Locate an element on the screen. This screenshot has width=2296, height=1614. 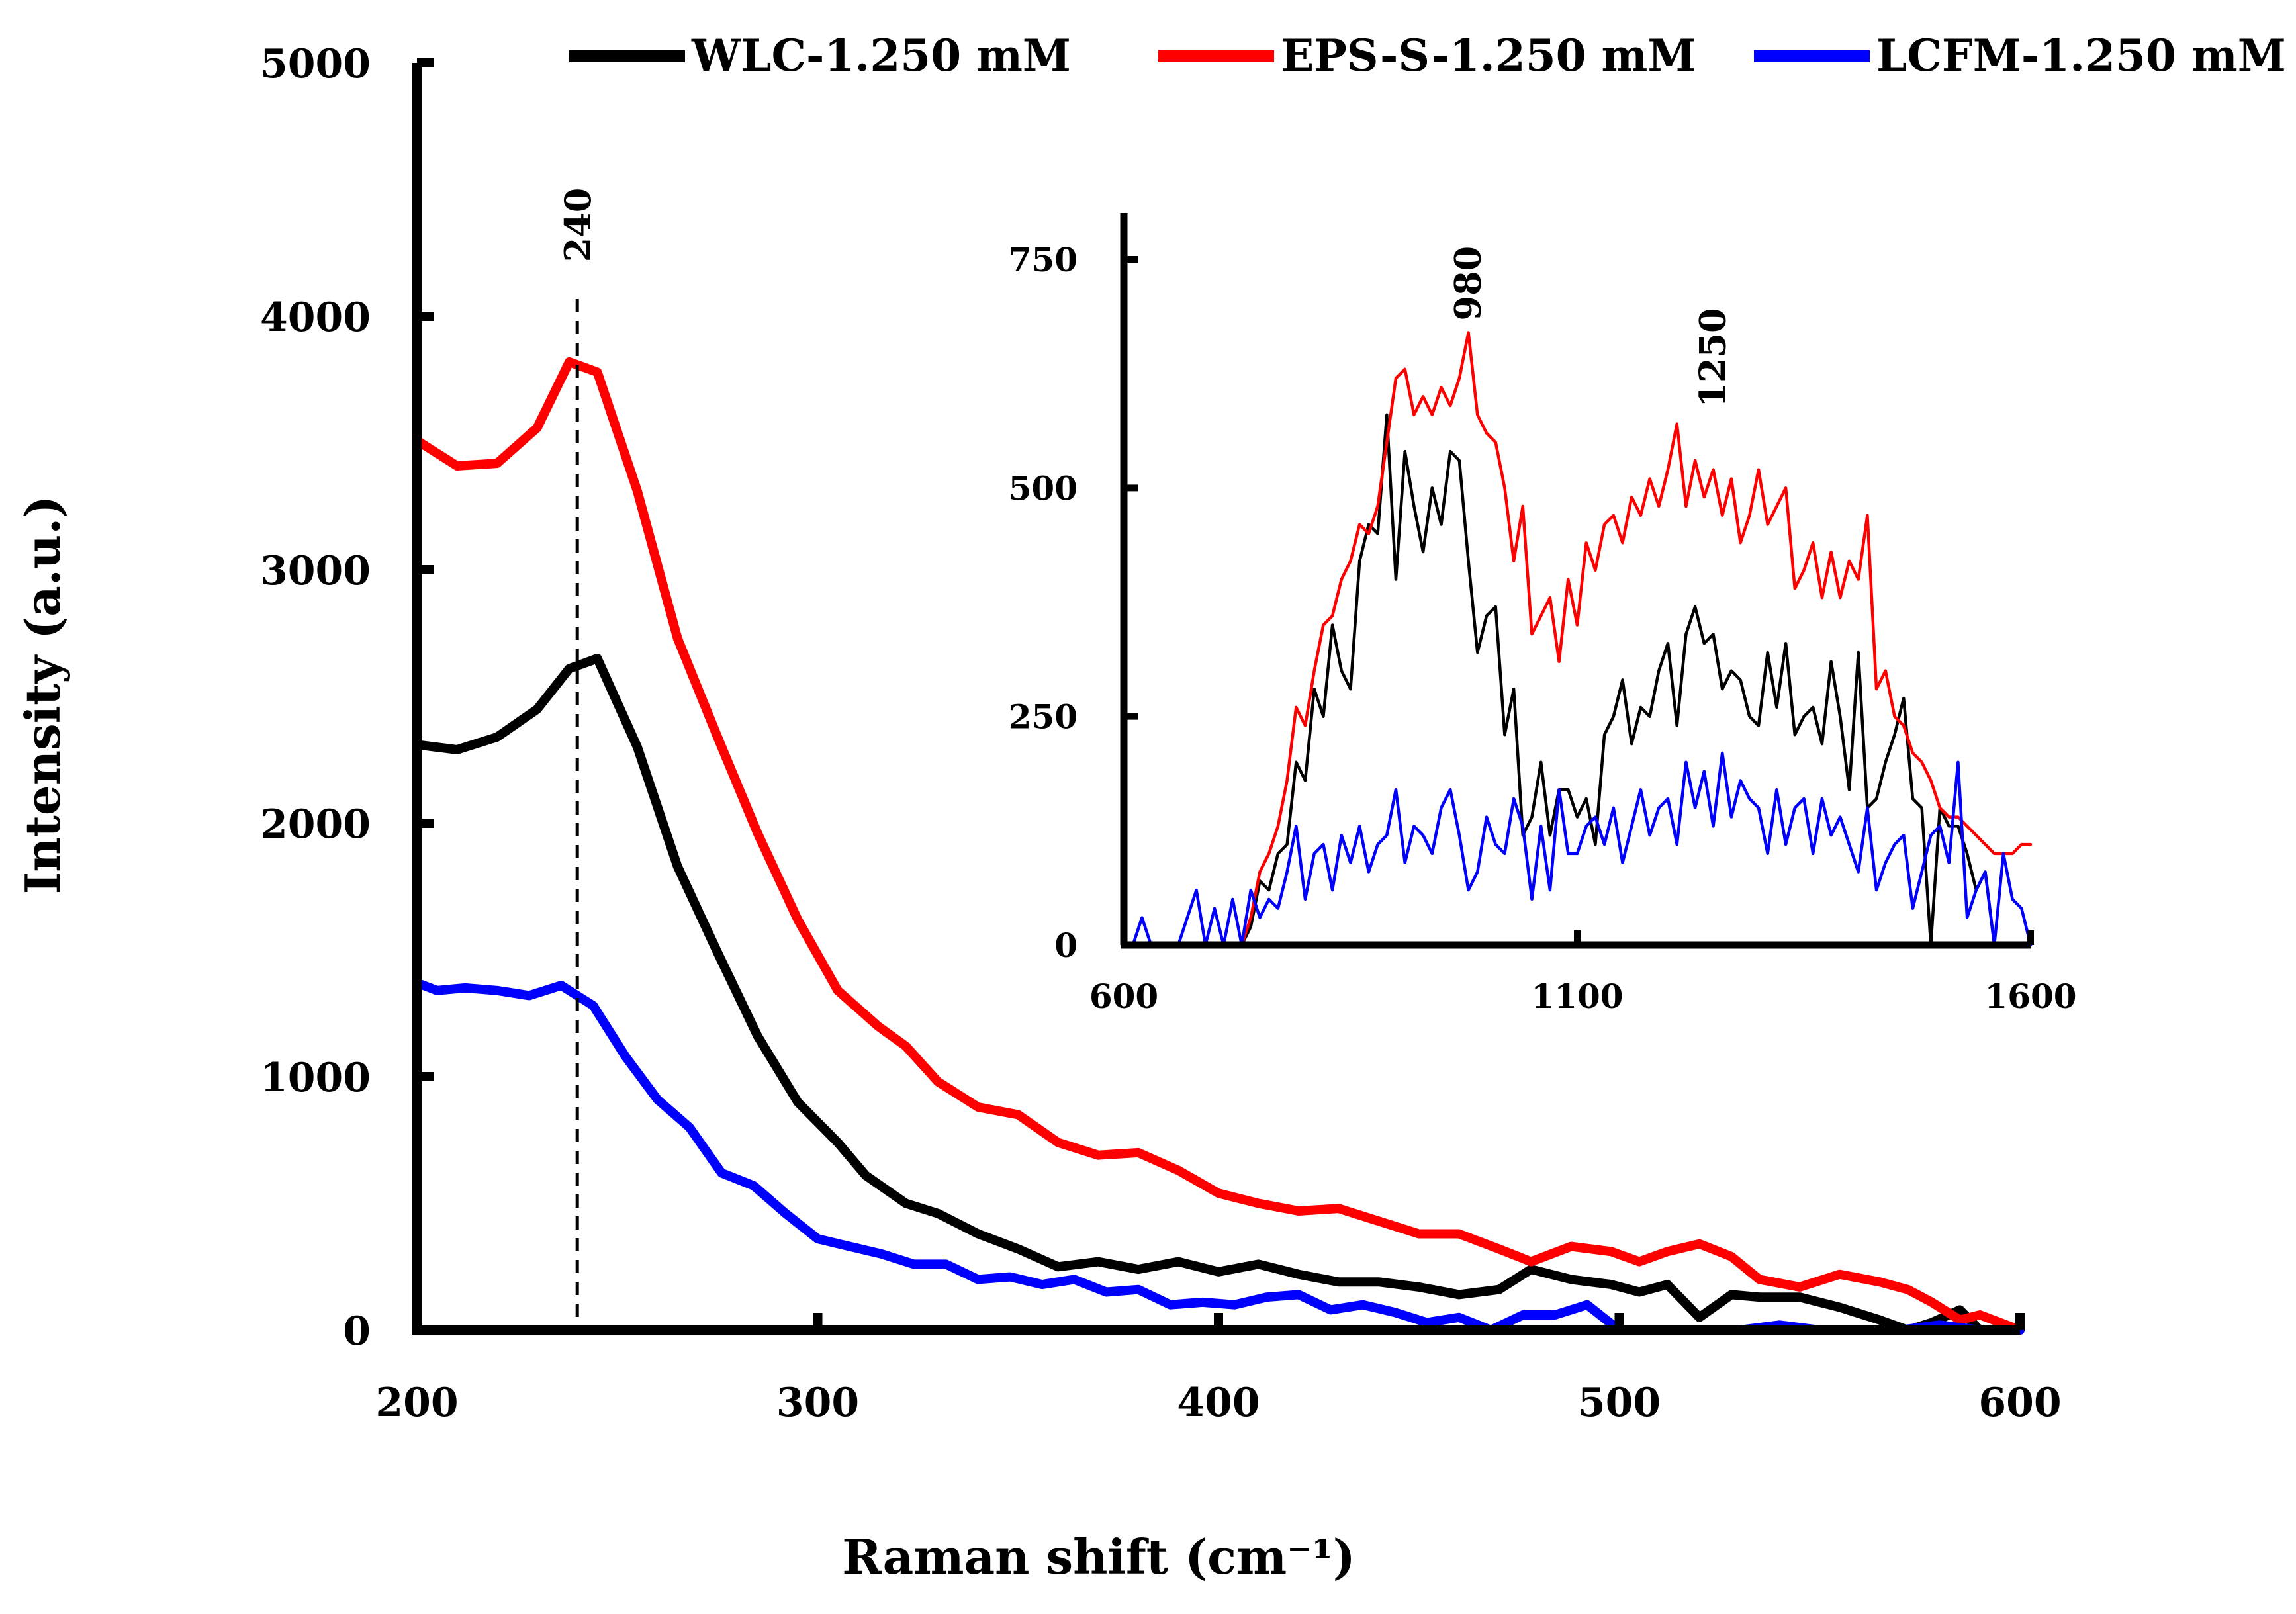
legend-label-eps: EPS-S-1.250 mM is located at coordinates (1488, 55).